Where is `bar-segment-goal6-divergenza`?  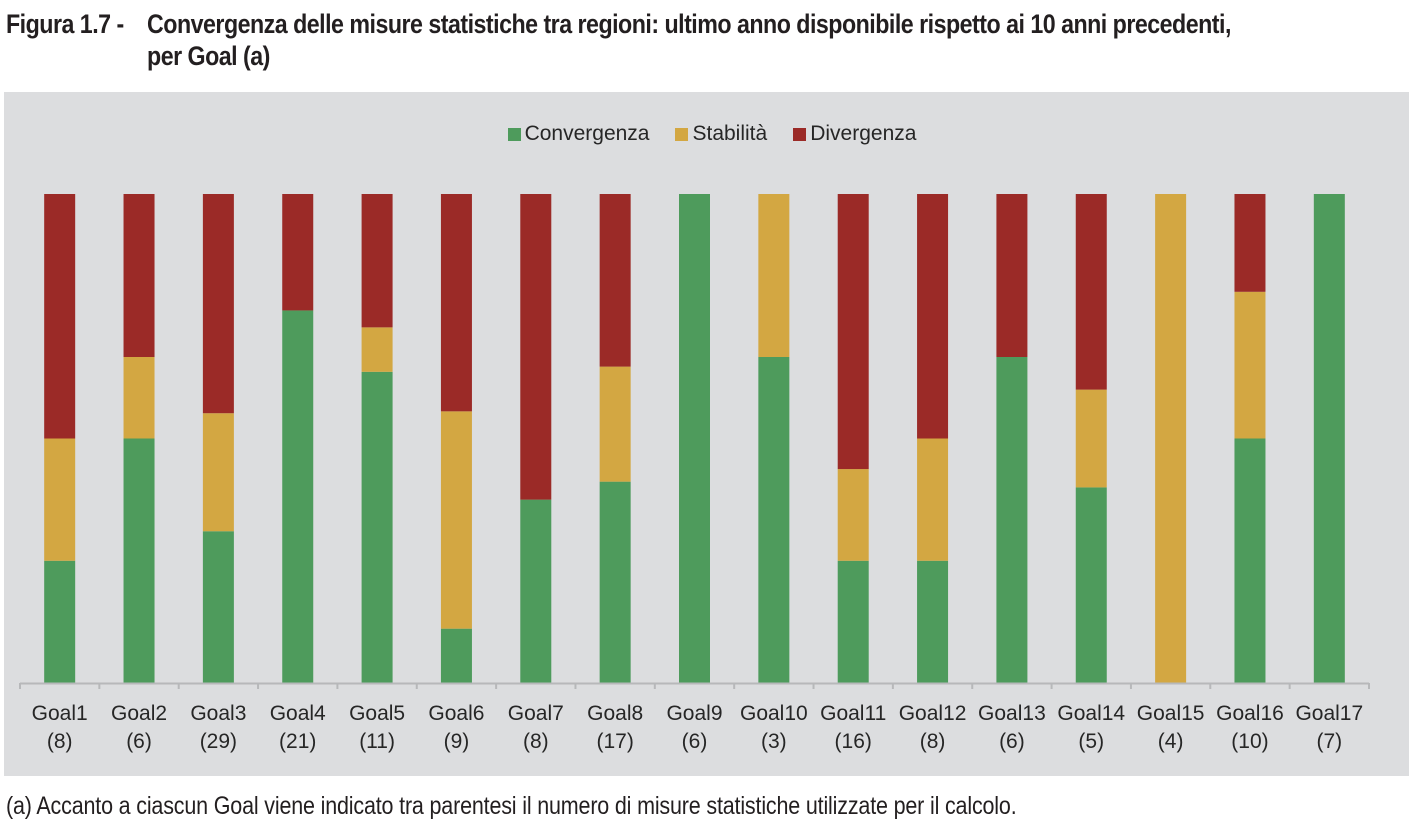
bar-segment-goal6-divergenza is located at coordinates (456, 303).